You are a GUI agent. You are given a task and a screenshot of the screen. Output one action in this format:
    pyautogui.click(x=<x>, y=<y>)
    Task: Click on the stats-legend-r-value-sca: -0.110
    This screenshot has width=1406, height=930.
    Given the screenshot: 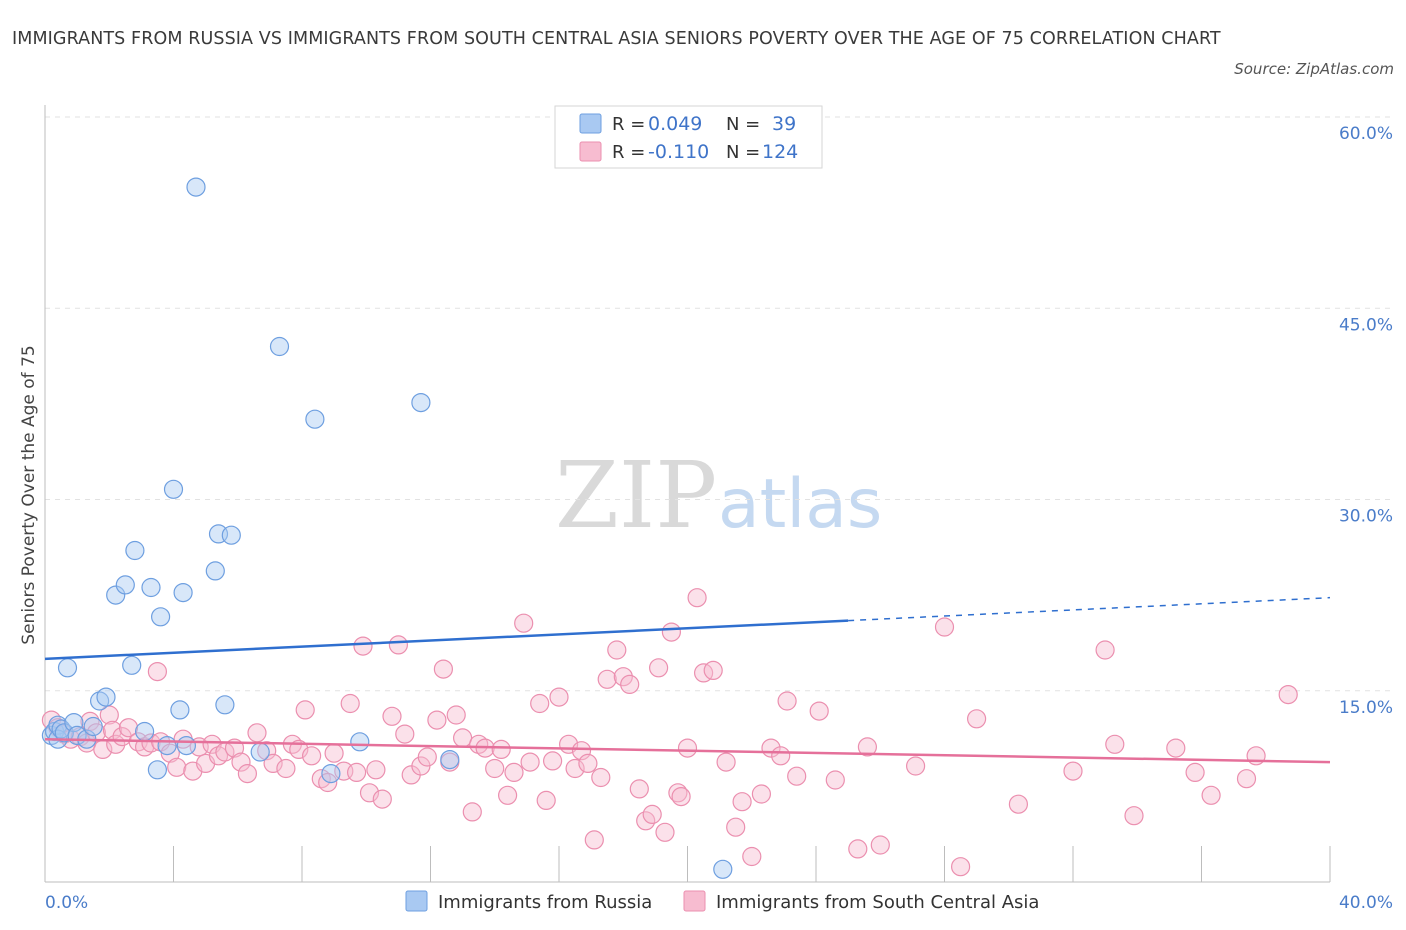 What is the action you would take?
    pyautogui.click(x=678, y=152)
    